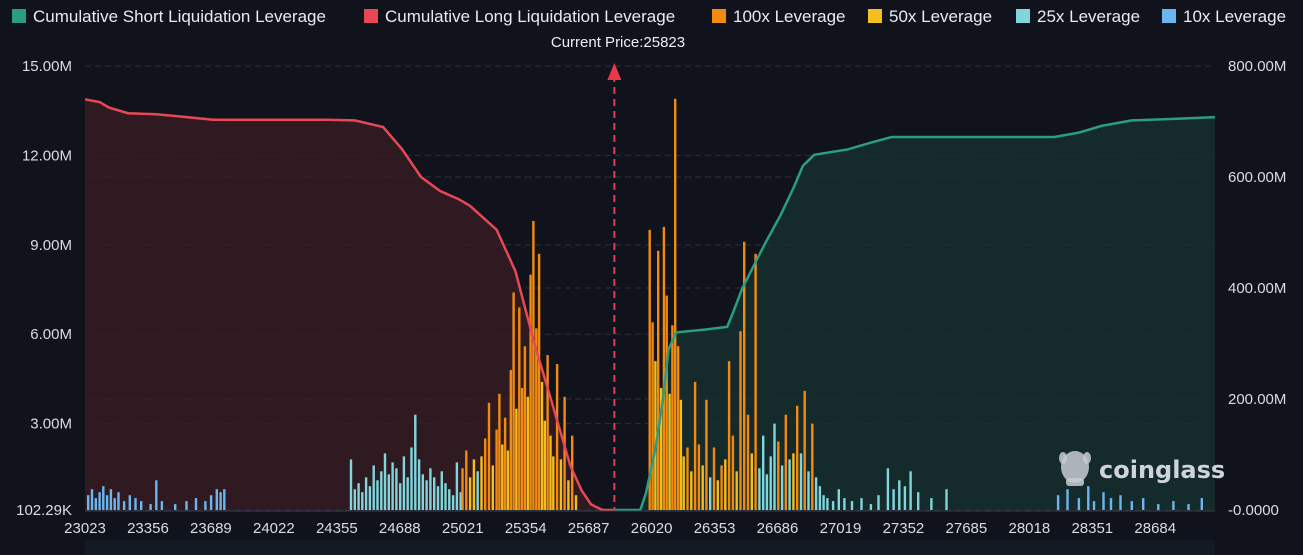  I want to click on right-axis: -0.0000 200.00M 400.00M 600.00M 800.00M, so click(1257, 288).